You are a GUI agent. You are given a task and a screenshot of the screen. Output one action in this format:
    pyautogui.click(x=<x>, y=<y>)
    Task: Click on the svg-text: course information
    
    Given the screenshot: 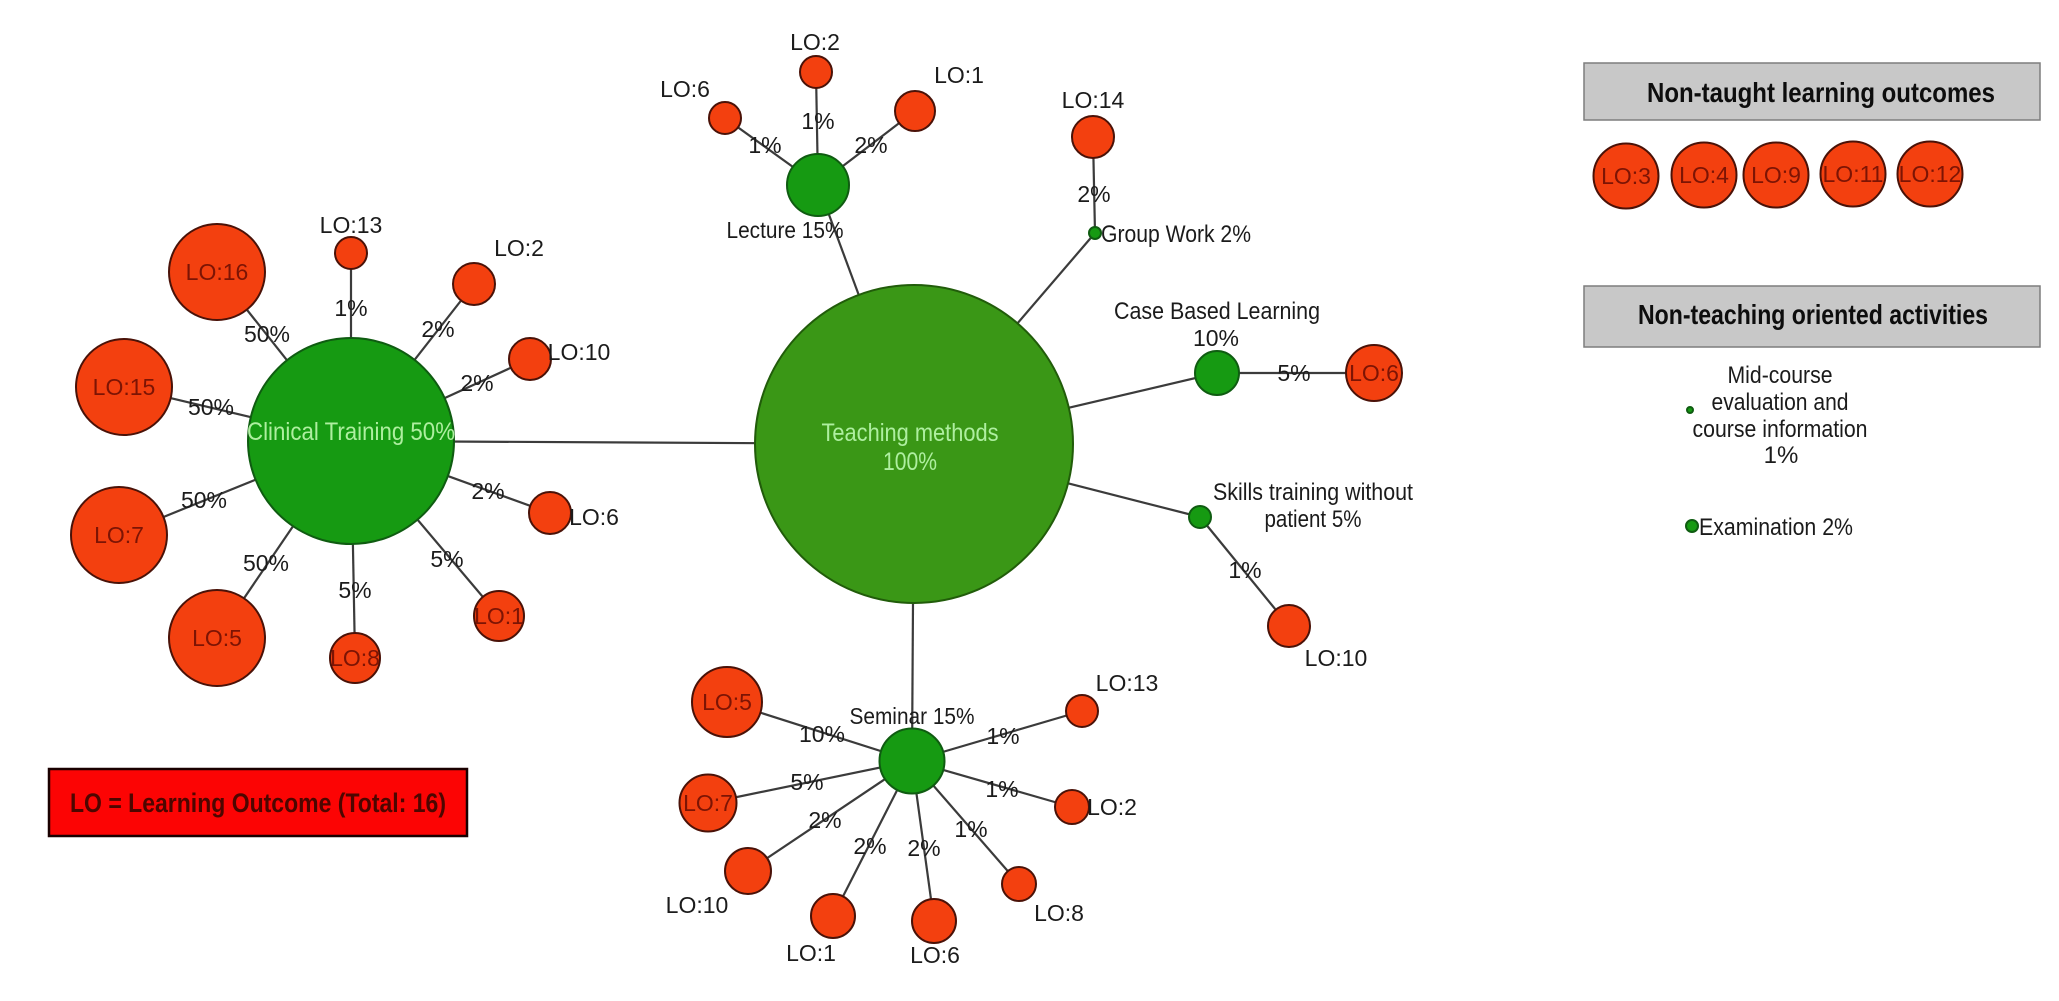 What is the action you would take?
    pyautogui.click(x=1780, y=429)
    